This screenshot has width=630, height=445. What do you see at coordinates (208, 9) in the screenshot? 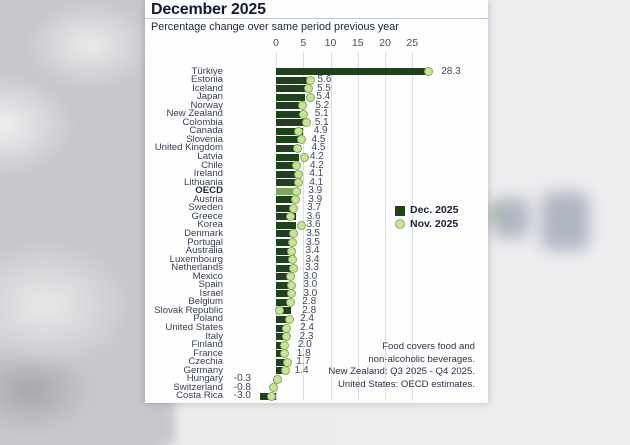
I see `chart-title: December 2025` at bounding box center [208, 9].